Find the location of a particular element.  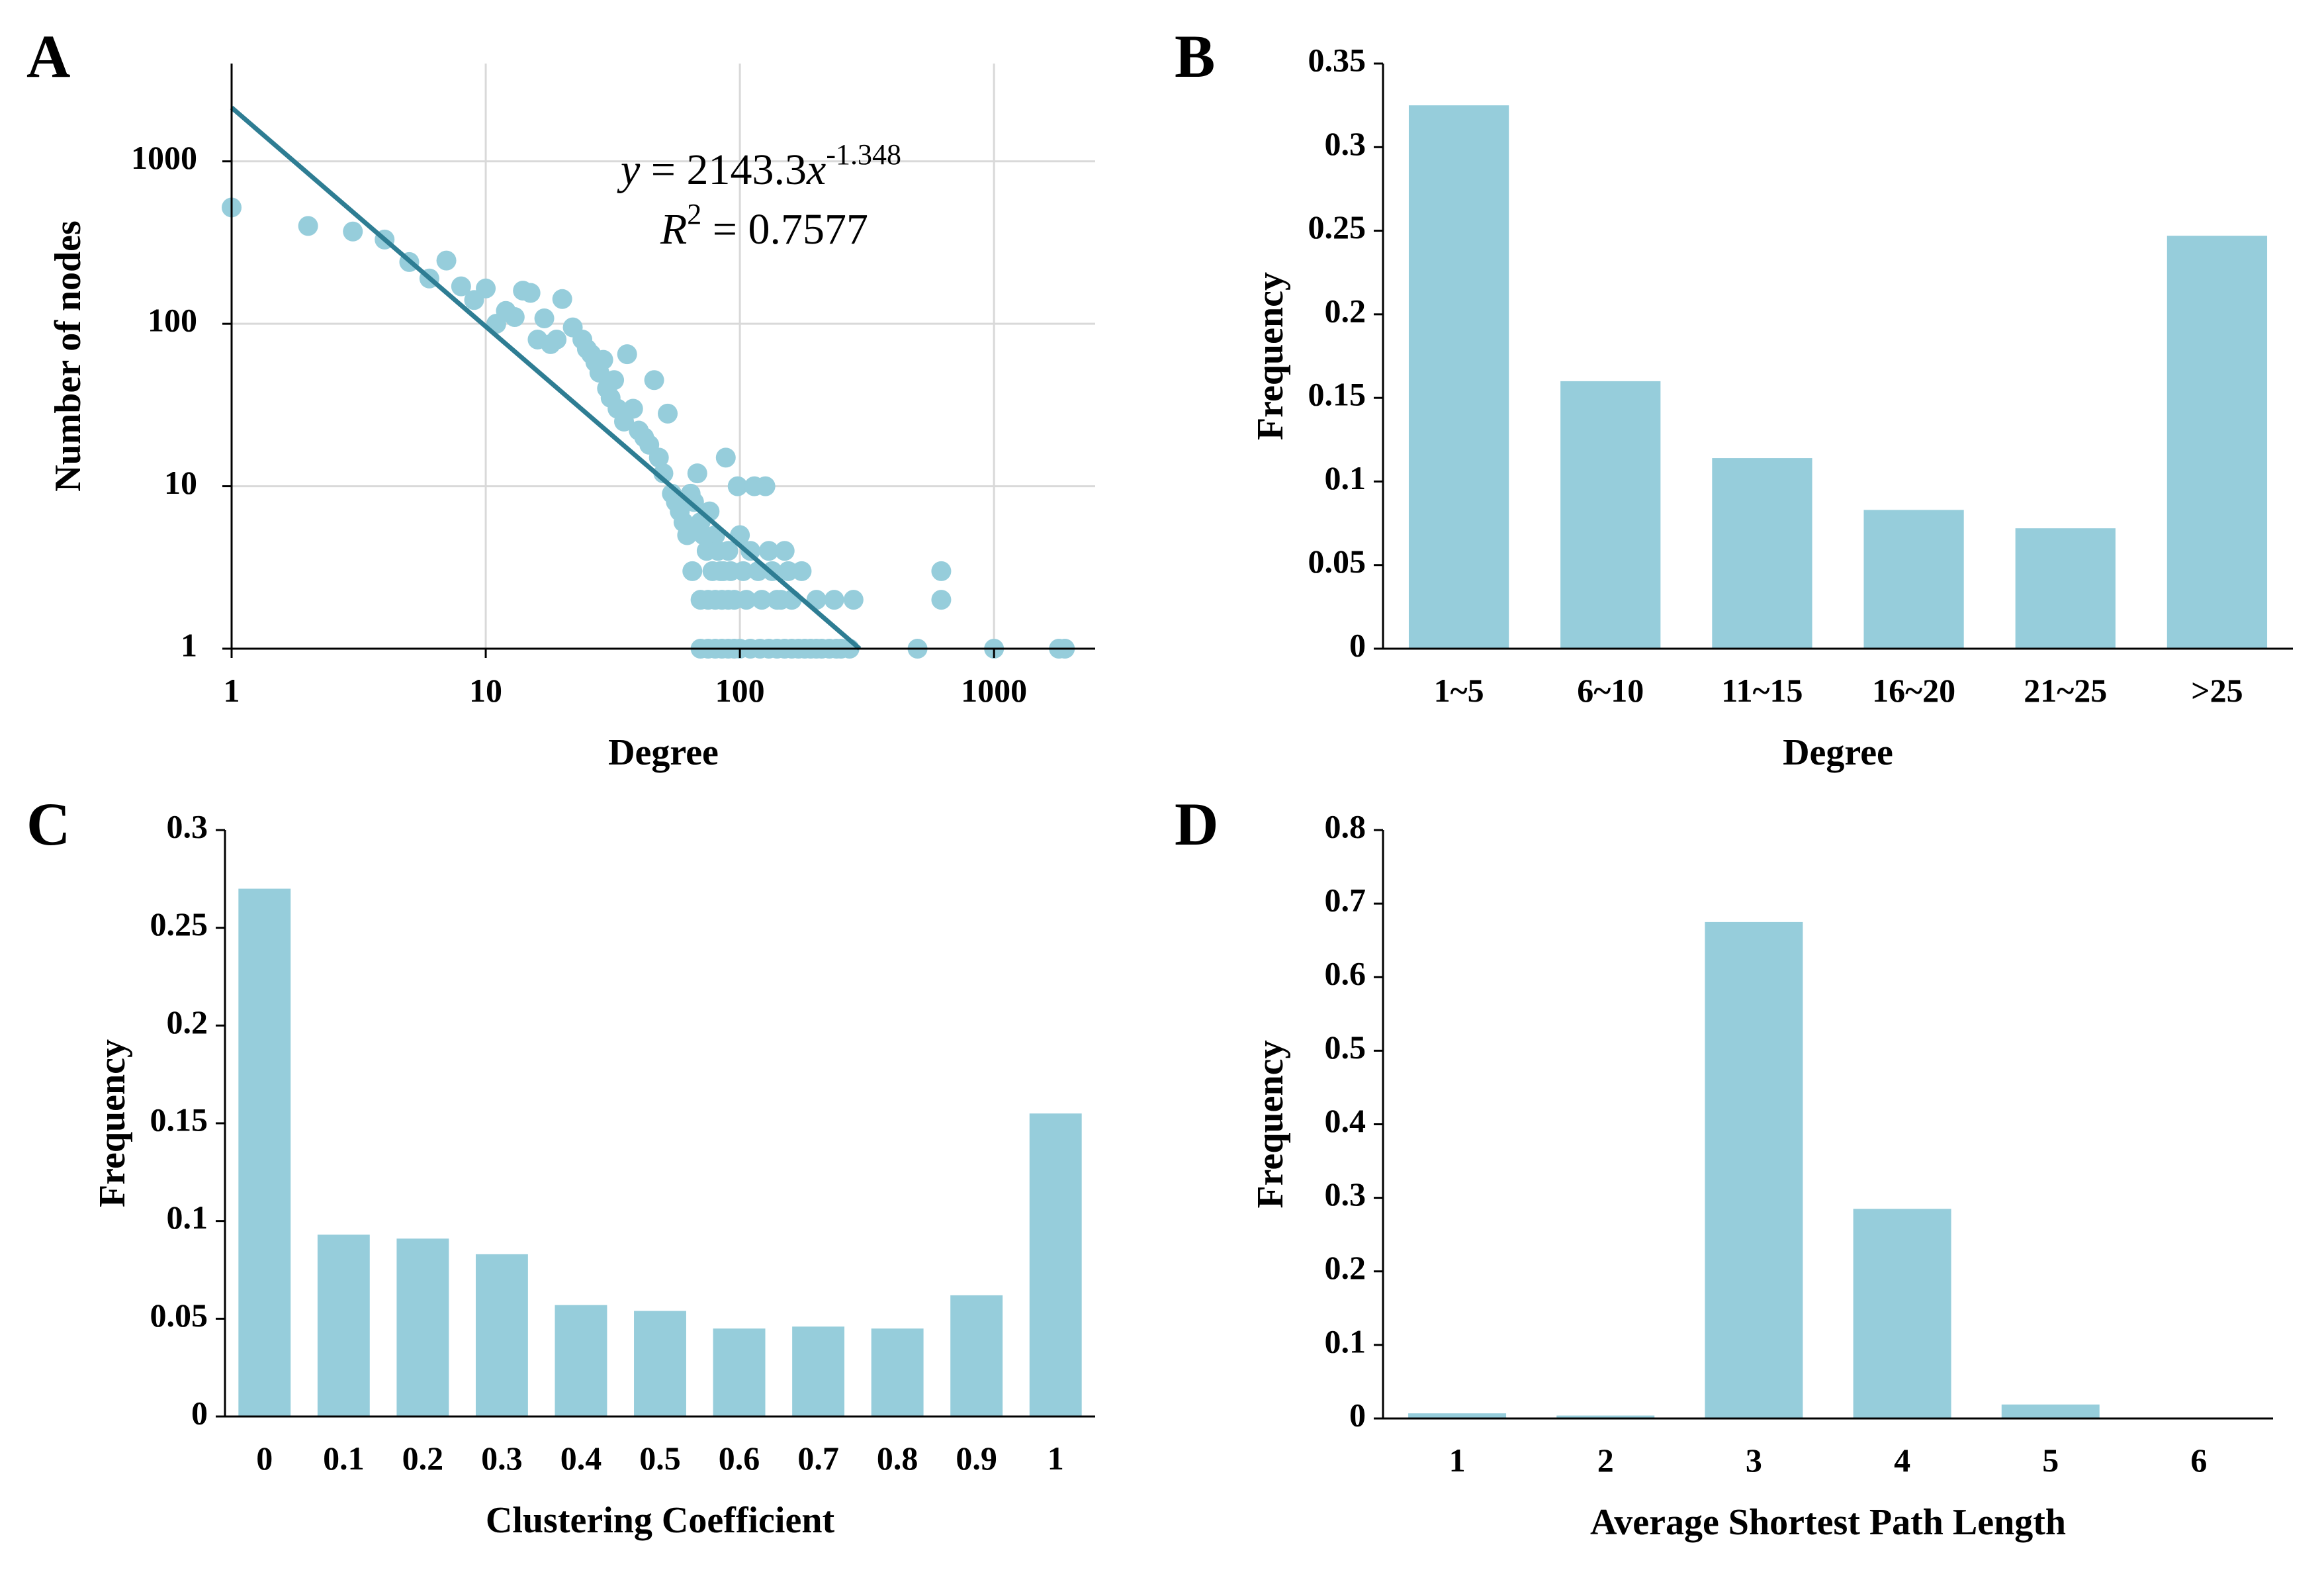

y-tick-label: 0.4 is located at coordinates (1345, 1120).